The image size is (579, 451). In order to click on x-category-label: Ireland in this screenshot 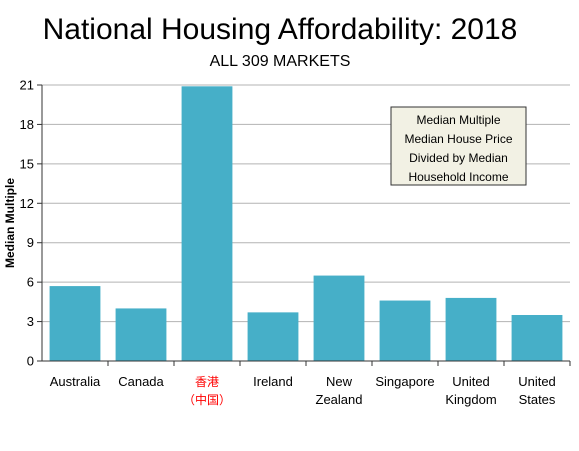, I will do `click(273, 381)`.